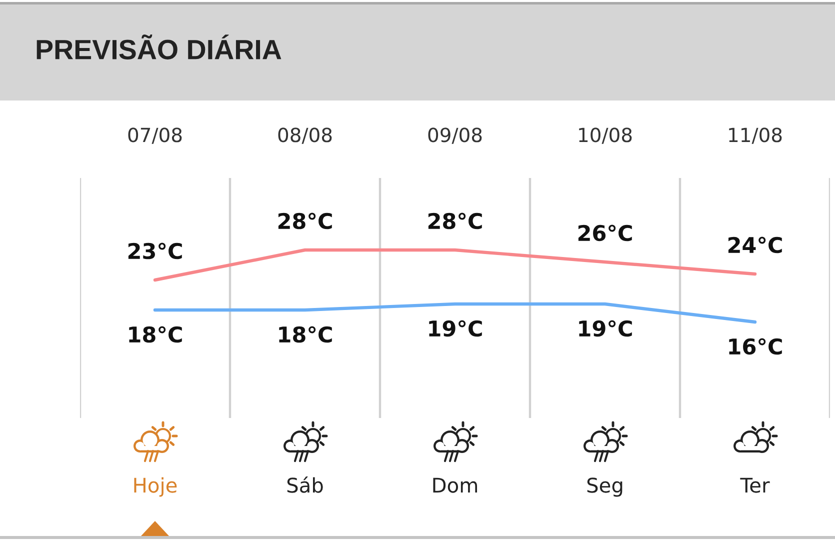  Describe the element at coordinates (305, 136) in the screenshot. I see `x-tick-label: 08/08` at that location.